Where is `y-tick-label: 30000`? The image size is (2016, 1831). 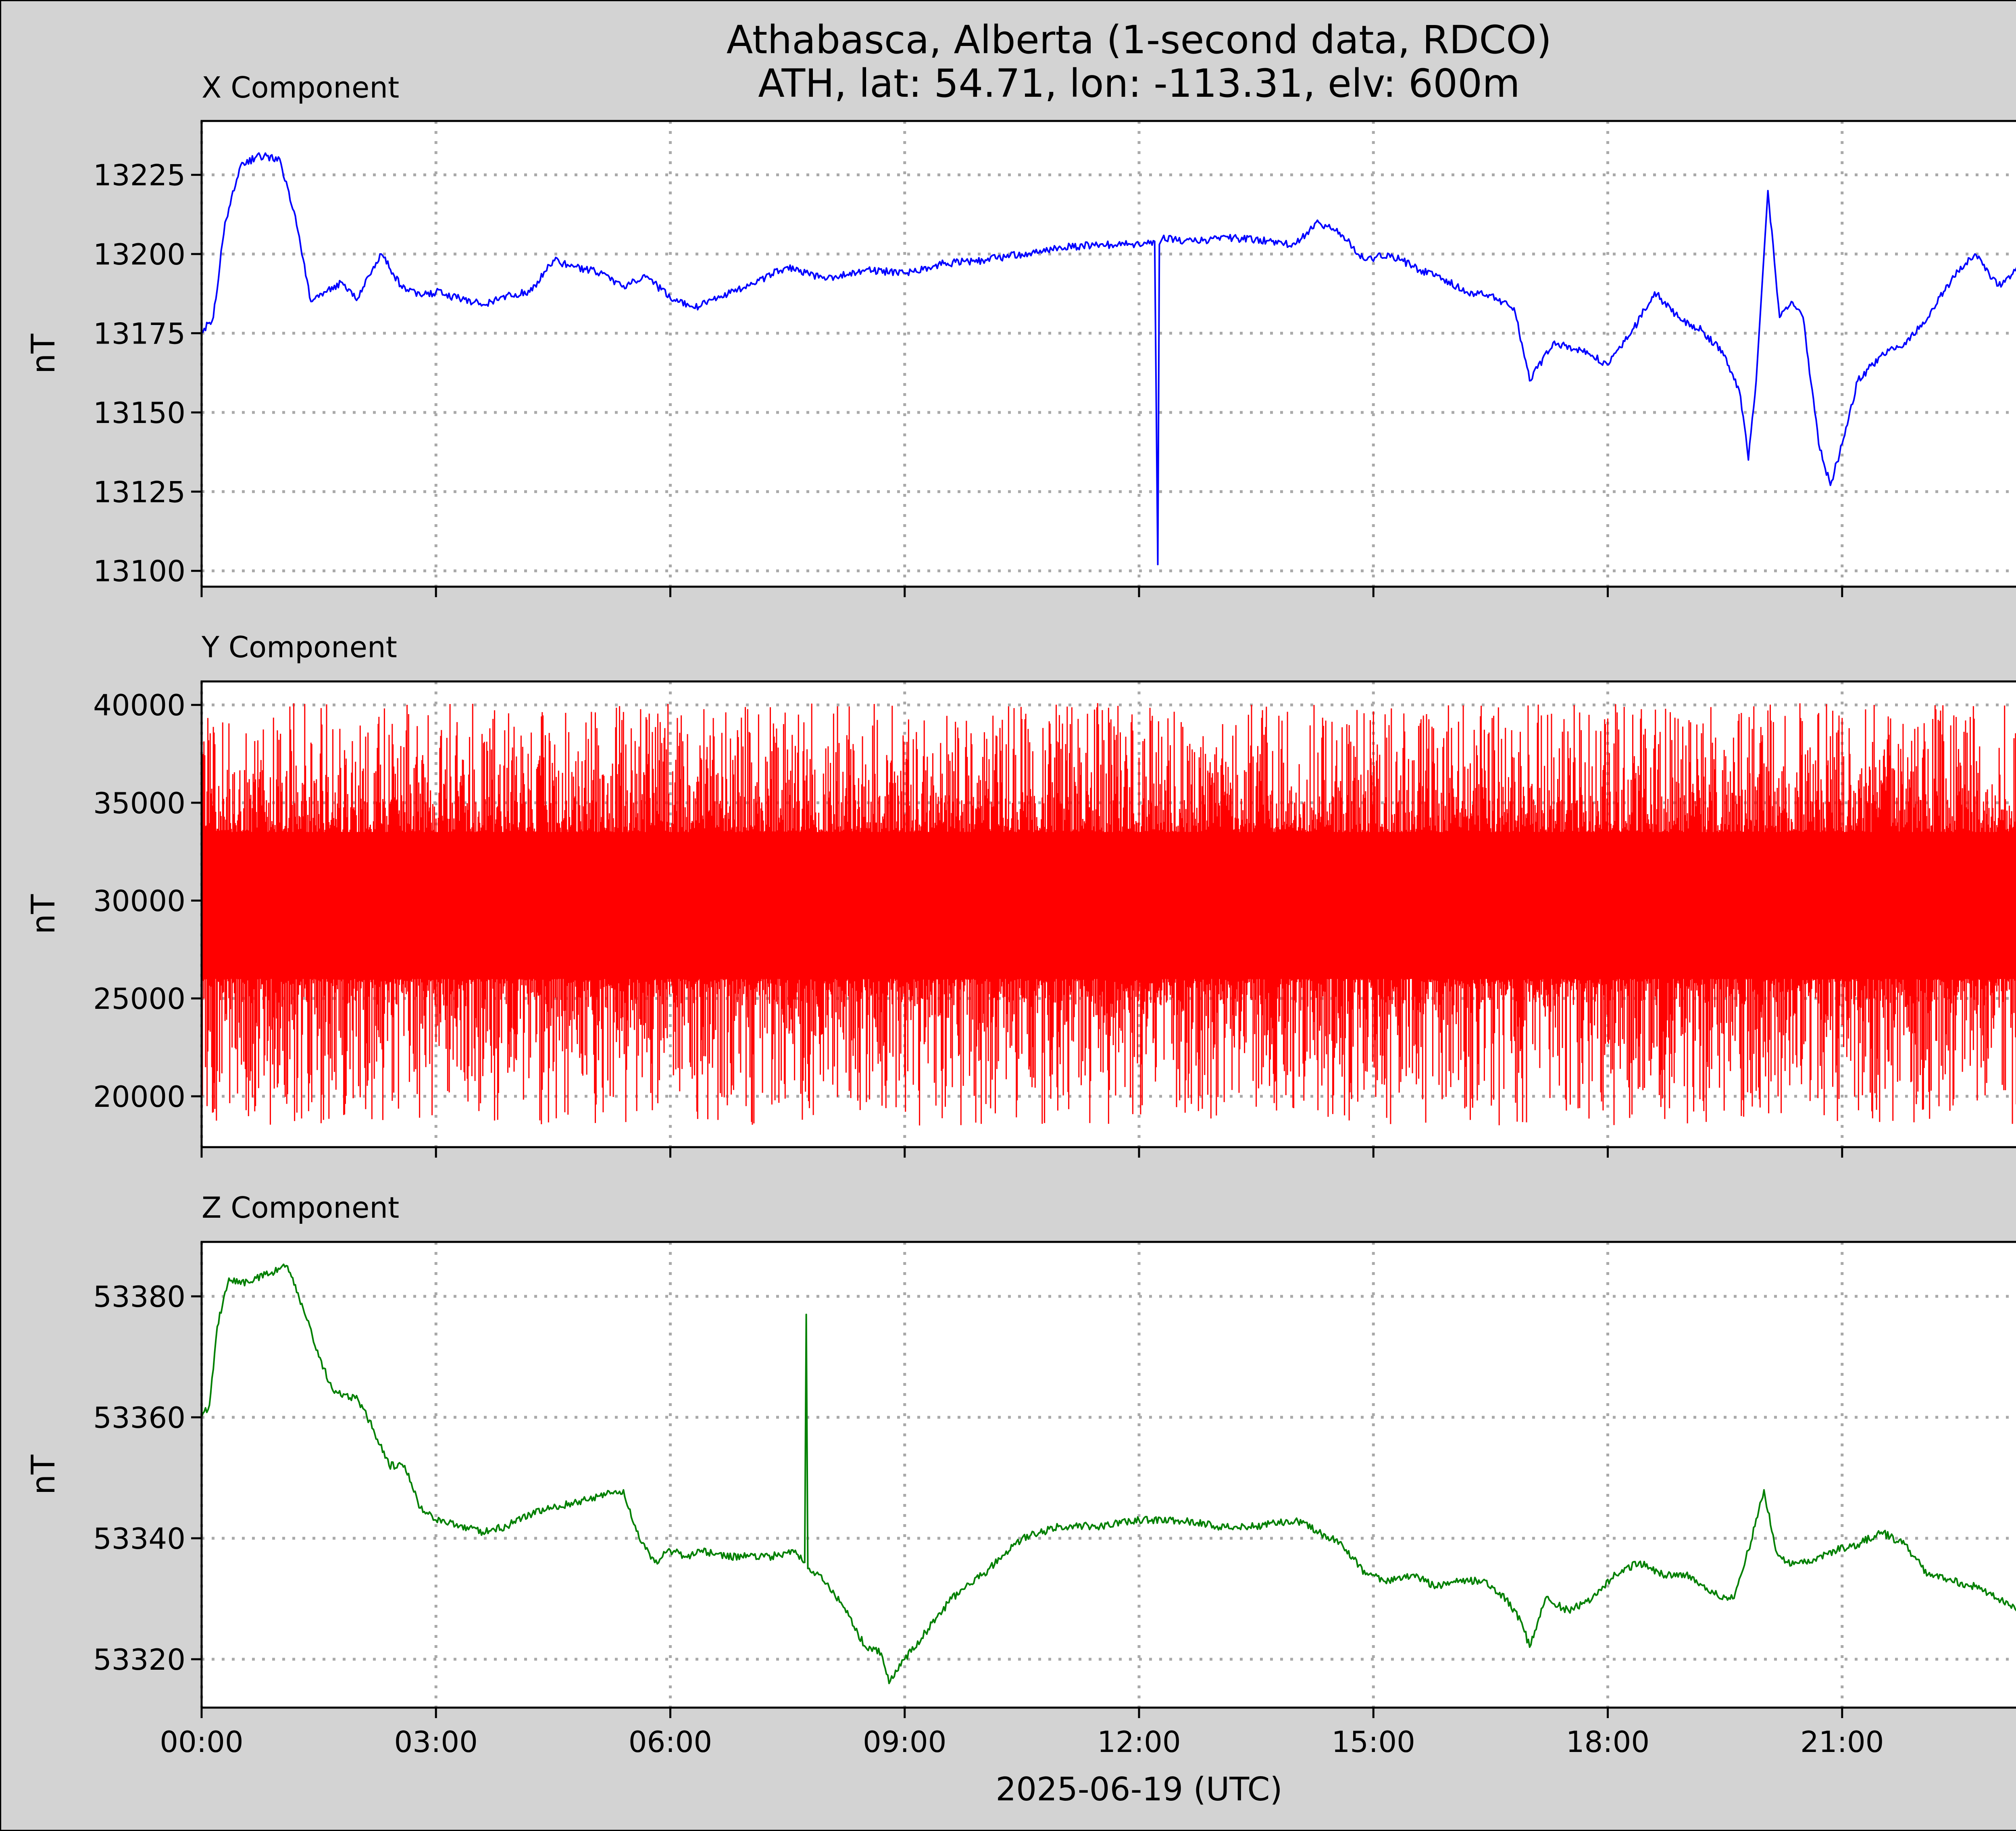
y-tick-label: 30000 is located at coordinates (139, 901).